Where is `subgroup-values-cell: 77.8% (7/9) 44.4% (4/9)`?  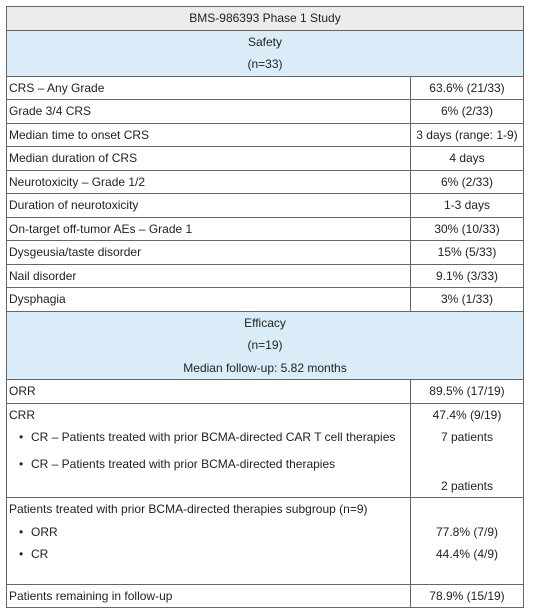 subgroup-values-cell: 77.8% (7/9) 44.4% (4/9) is located at coordinates (467, 541).